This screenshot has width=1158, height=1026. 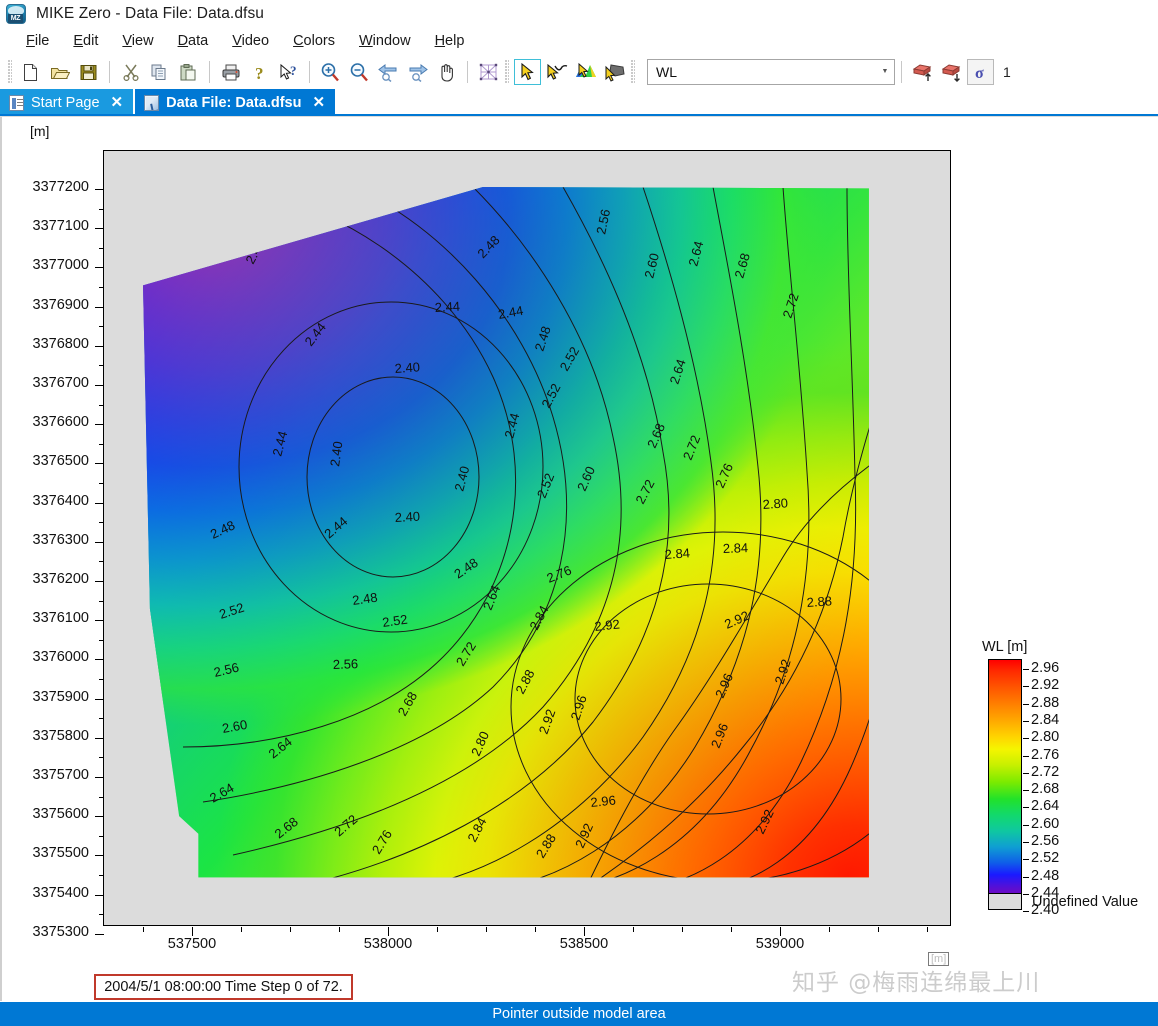 I want to click on status-bar: Pointer outside model area, so click(x=579, y=1014).